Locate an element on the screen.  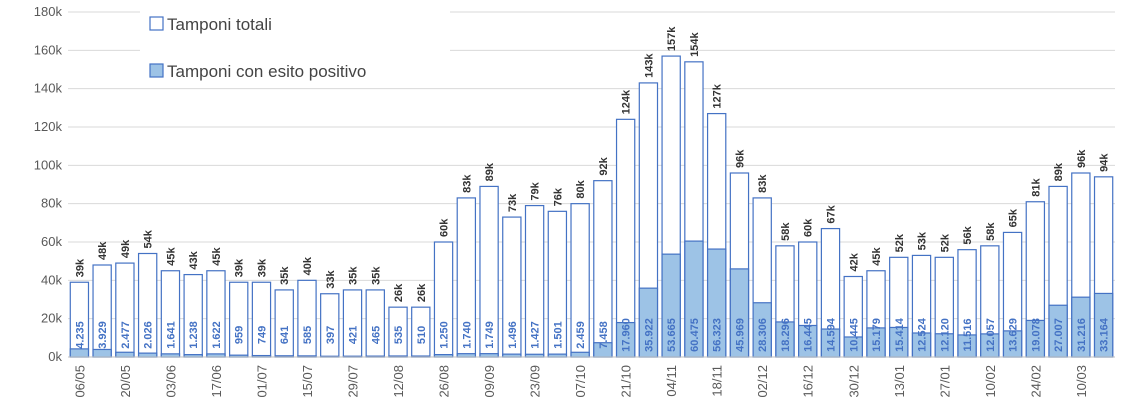
positive-label: 33.164 is located at coordinates (1105, 334).